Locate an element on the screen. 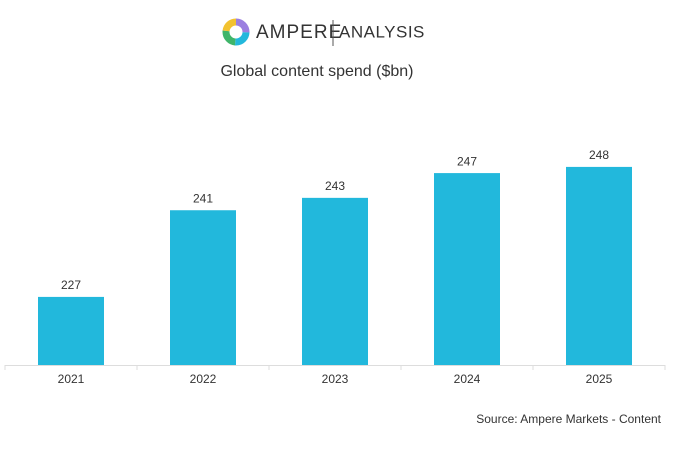 The image size is (698, 455). chart-title: Global content spend ($bn) is located at coordinates (316, 71).